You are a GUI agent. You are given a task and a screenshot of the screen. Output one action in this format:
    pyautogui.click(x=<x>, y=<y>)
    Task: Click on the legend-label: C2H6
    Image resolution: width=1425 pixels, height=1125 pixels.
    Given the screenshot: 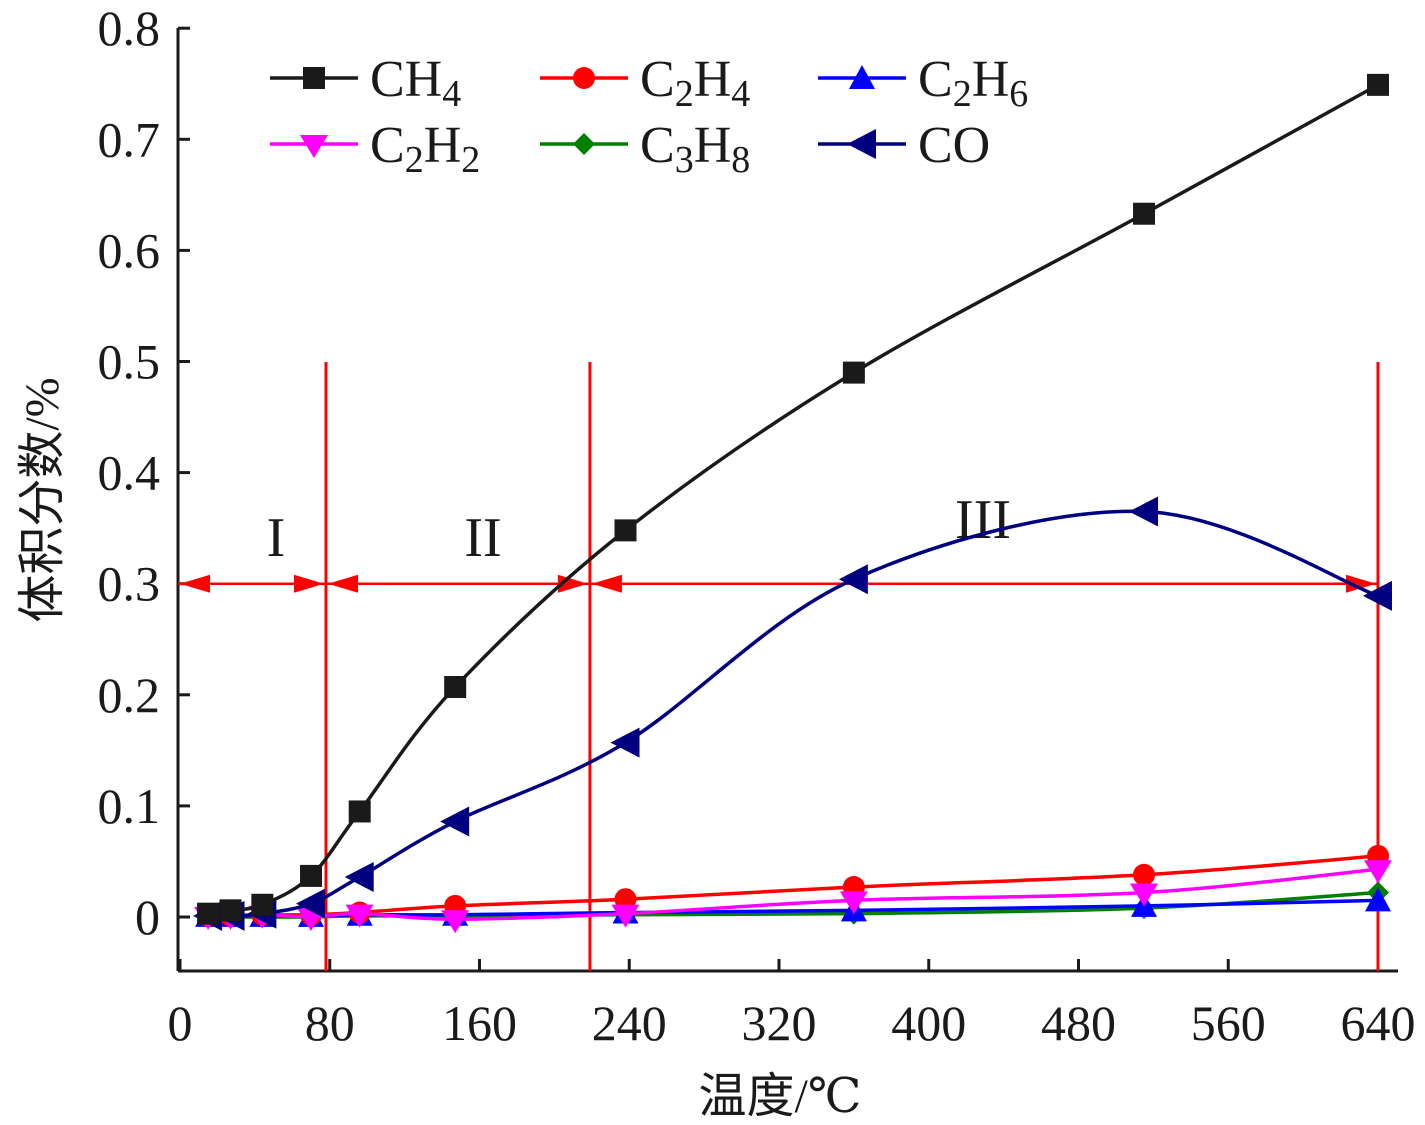 What is the action you would take?
    pyautogui.click(x=973, y=83)
    